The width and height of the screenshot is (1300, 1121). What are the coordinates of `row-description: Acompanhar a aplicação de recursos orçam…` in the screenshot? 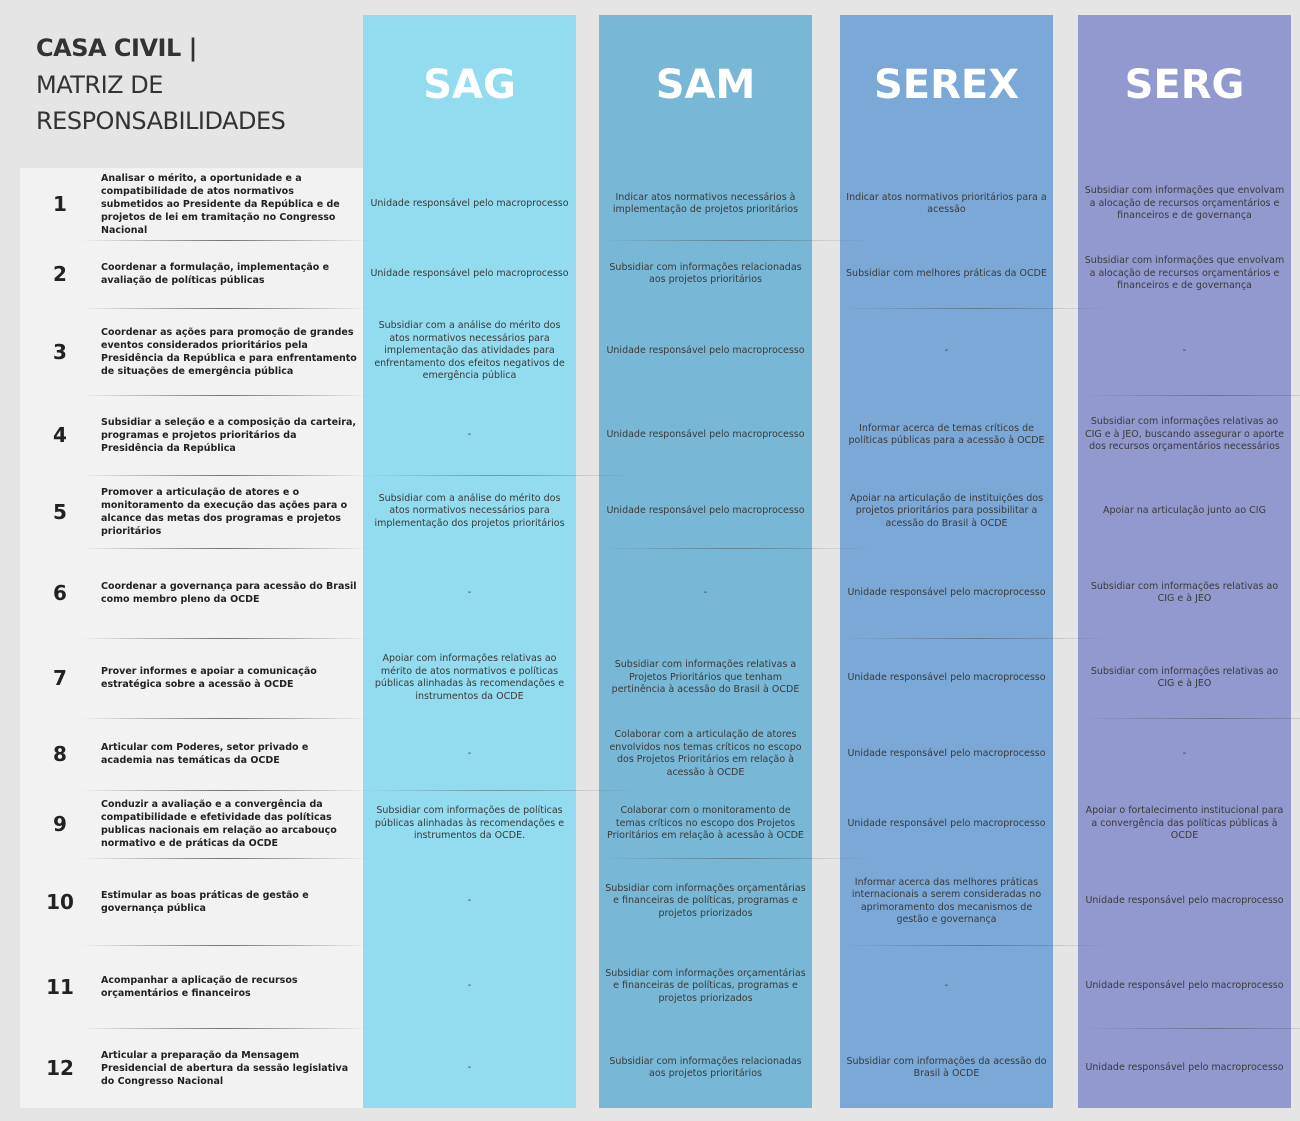 It's located at (199, 986).